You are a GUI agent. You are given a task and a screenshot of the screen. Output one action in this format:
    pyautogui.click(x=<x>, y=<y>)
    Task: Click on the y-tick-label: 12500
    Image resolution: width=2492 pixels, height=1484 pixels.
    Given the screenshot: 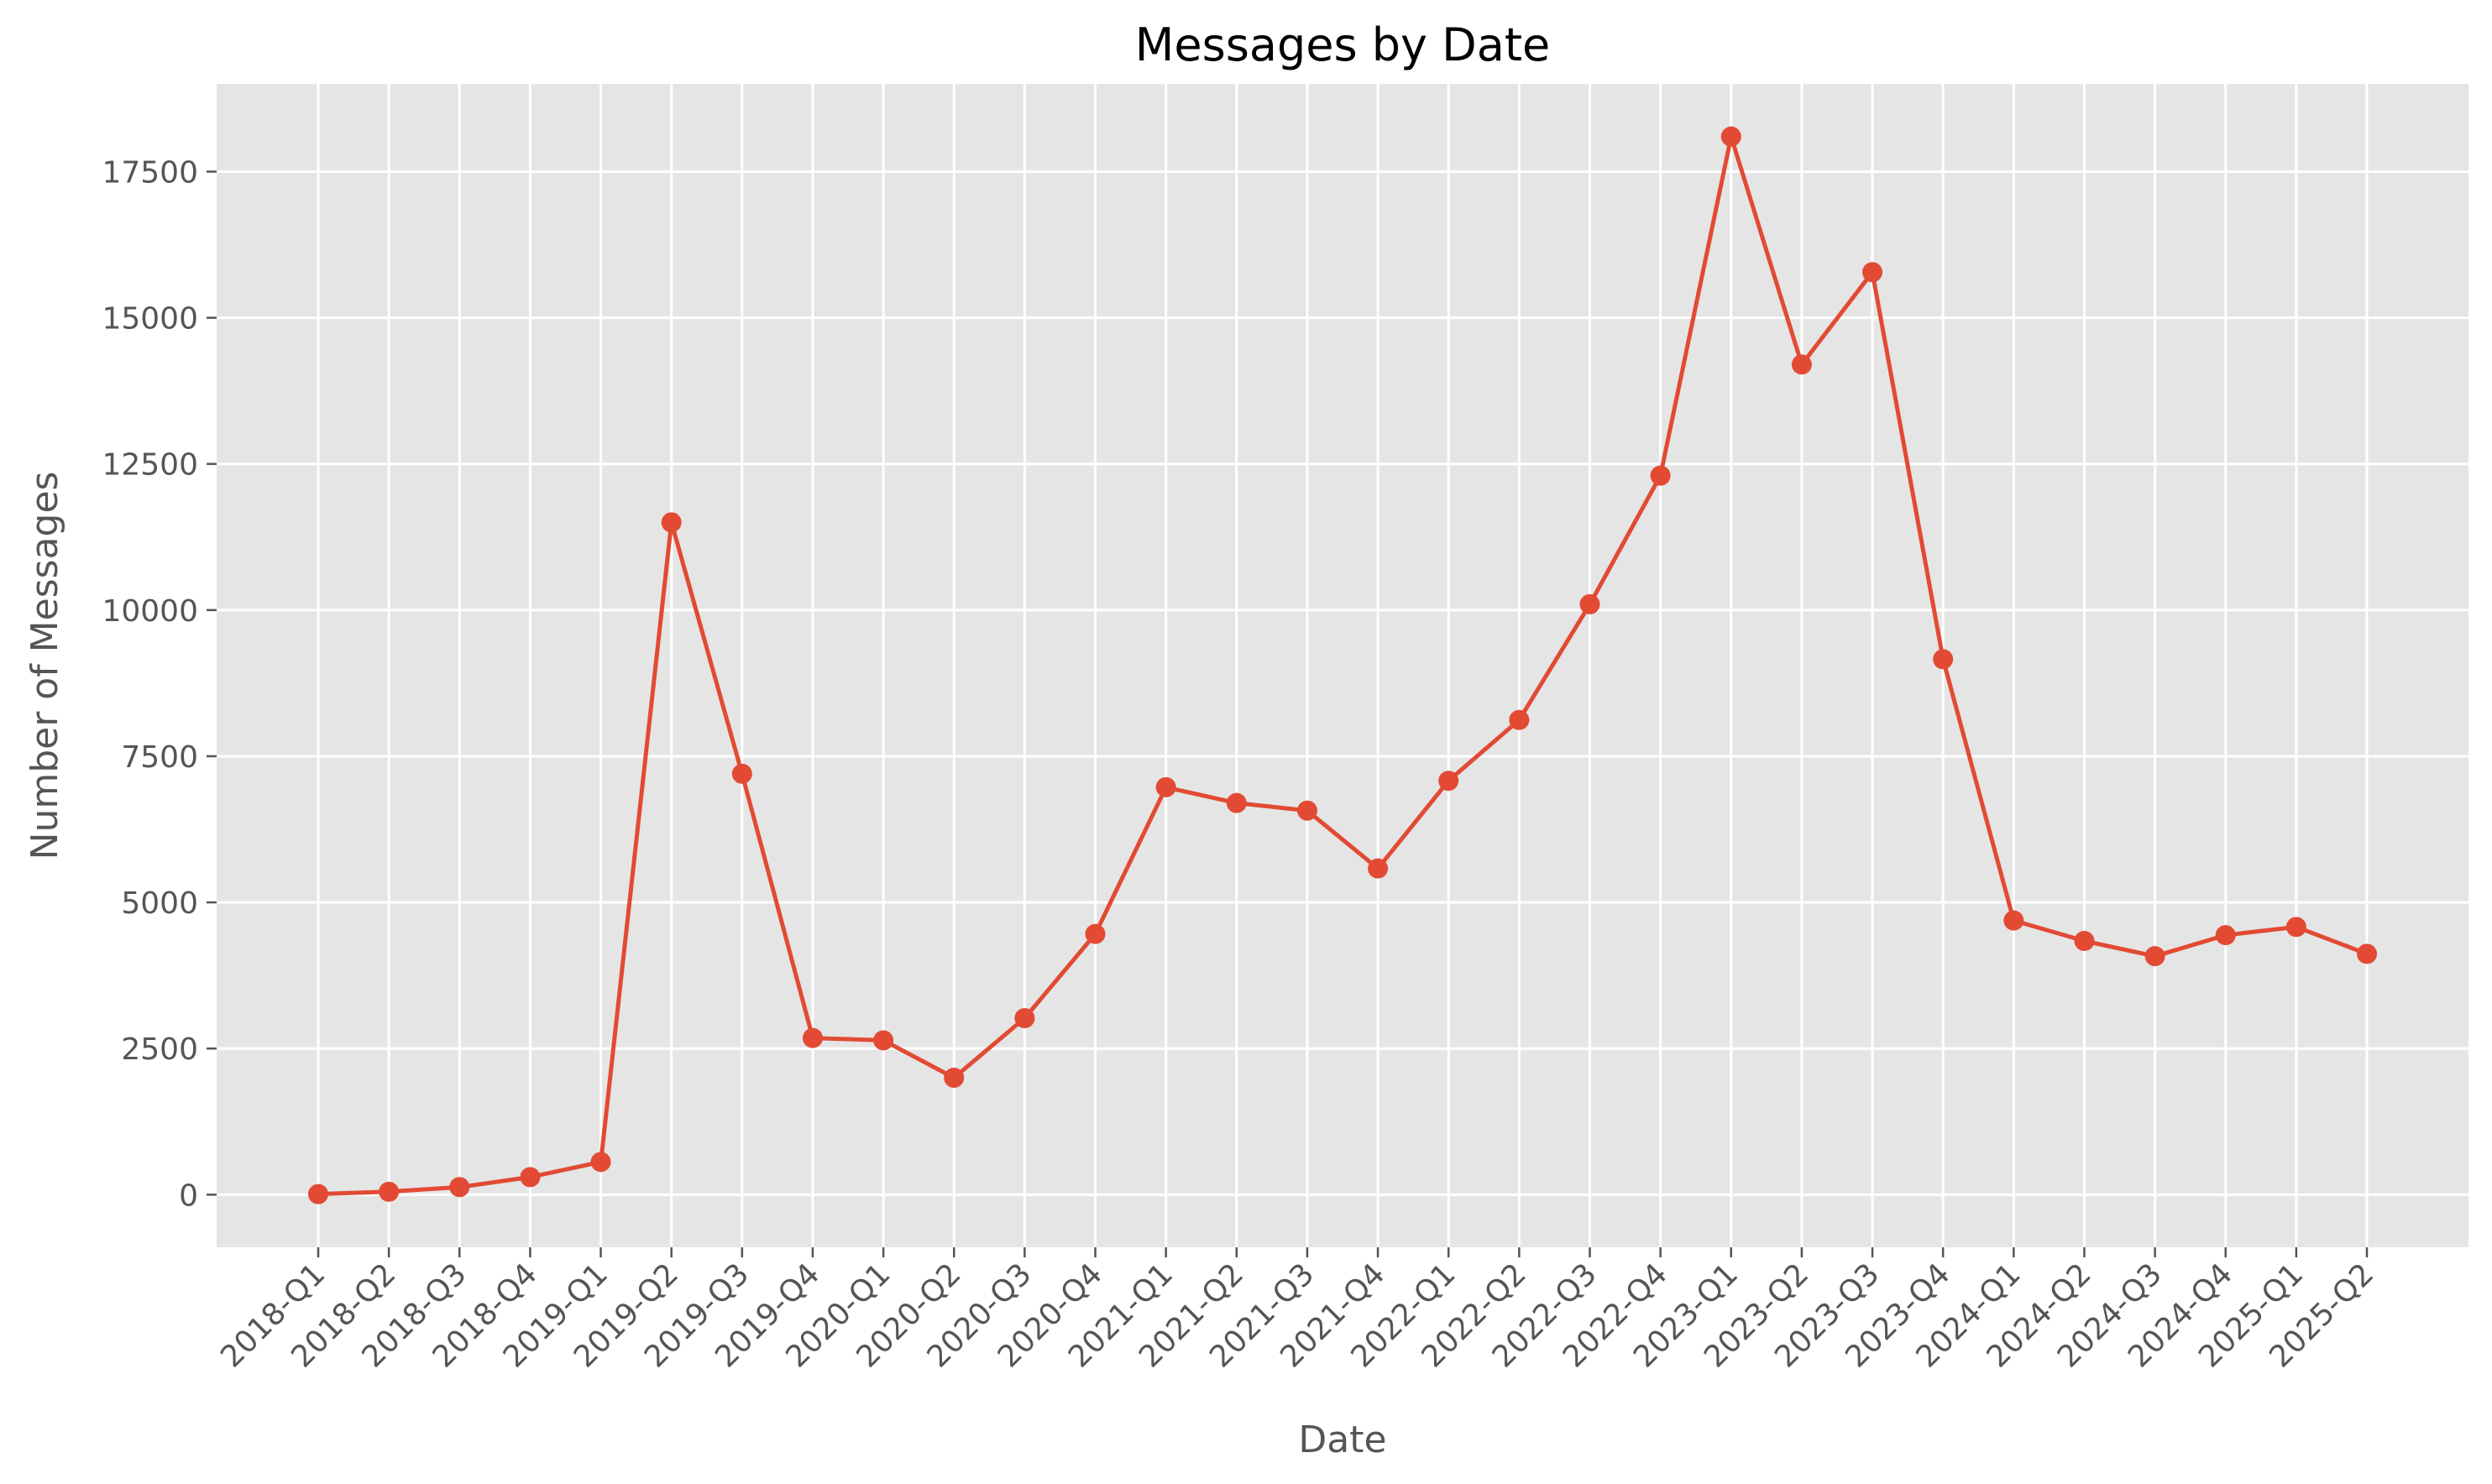 What is the action you would take?
    pyautogui.click(x=150, y=465)
    